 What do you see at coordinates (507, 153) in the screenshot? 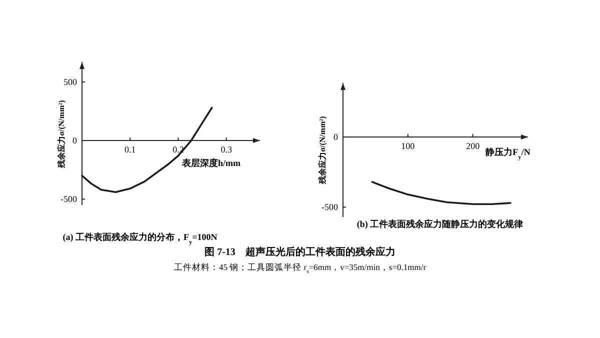
I see `x-axis-title: 静压力F$_{y}$/N` at bounding box center [507, 153].